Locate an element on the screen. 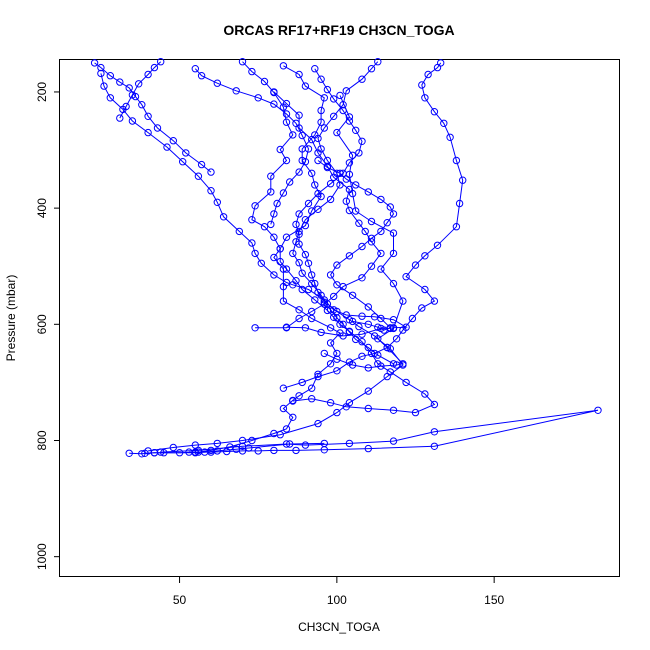 The height and width of the screenshot is (650, 650). y-axis-label: Pressure (mbar) is located at coordinates (11, 318).